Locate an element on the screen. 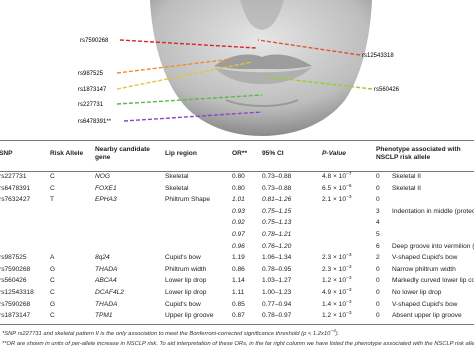  table-cell: Philtrum Shape is located at coordinates (188, 200).